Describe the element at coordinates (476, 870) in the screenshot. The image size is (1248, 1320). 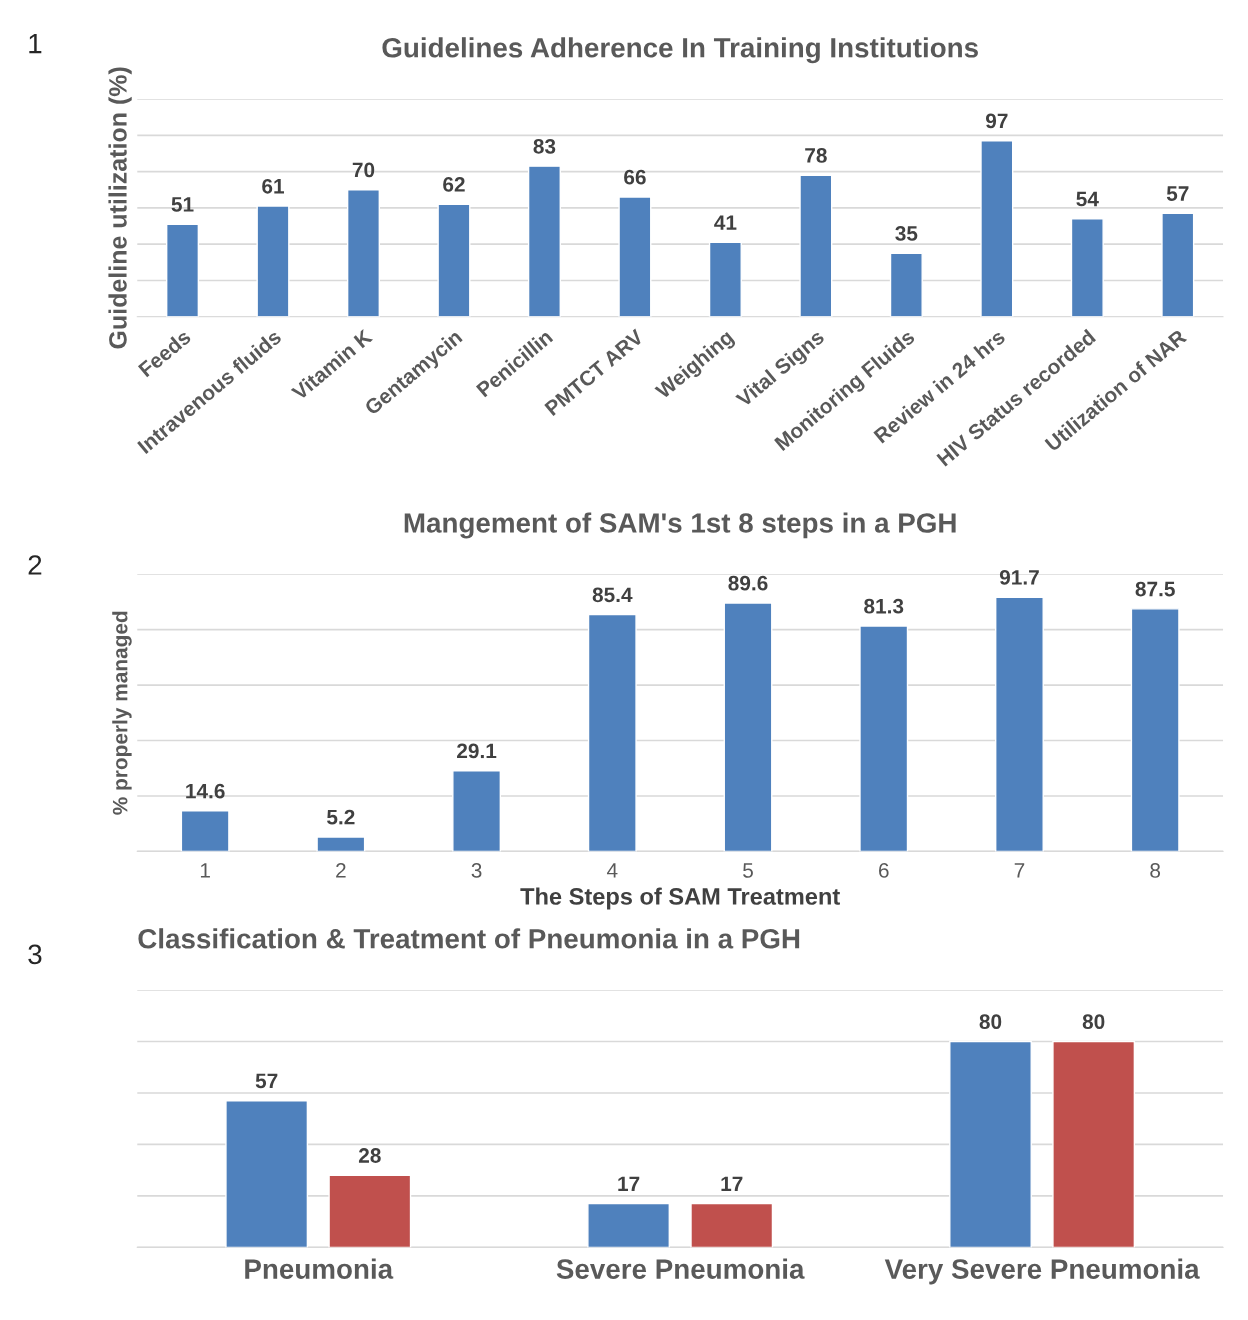
I see `x-tick-label: 3` at that location.